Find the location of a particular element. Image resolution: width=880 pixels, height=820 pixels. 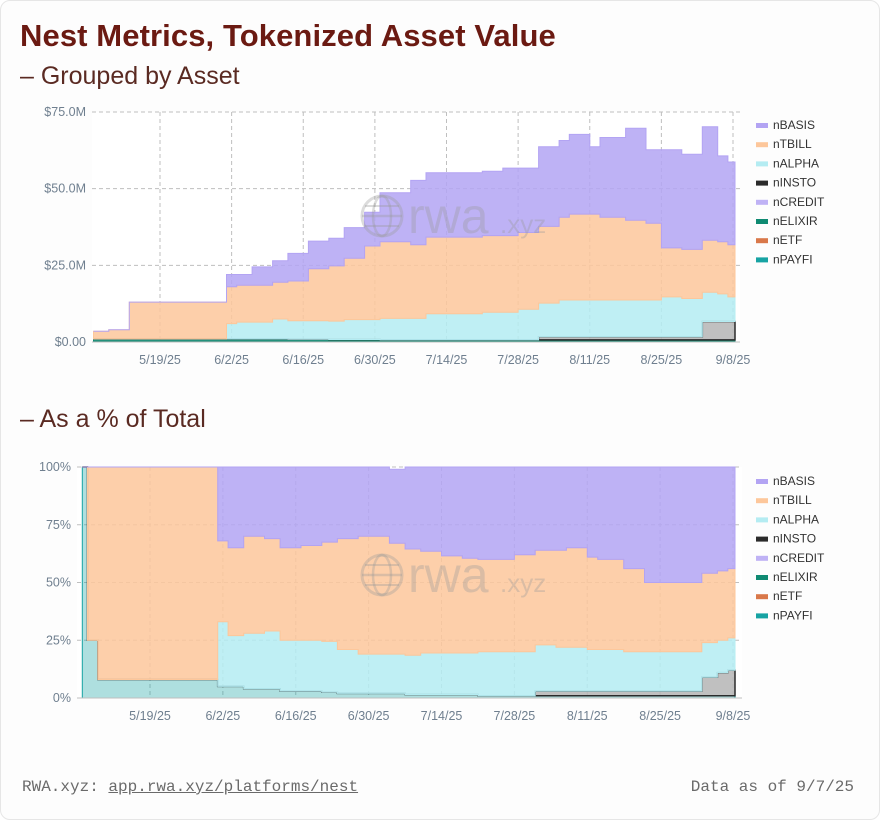

source-prefix: RWA.xyz: is located at coordinates (60, 787).